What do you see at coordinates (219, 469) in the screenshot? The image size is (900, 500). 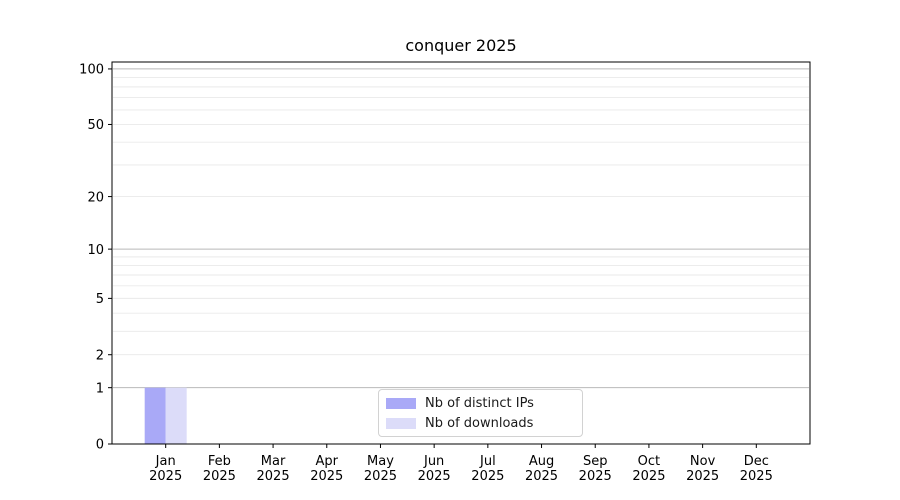 I see `x-tick-label: Feb 2025` at bounding box center [219, 469].